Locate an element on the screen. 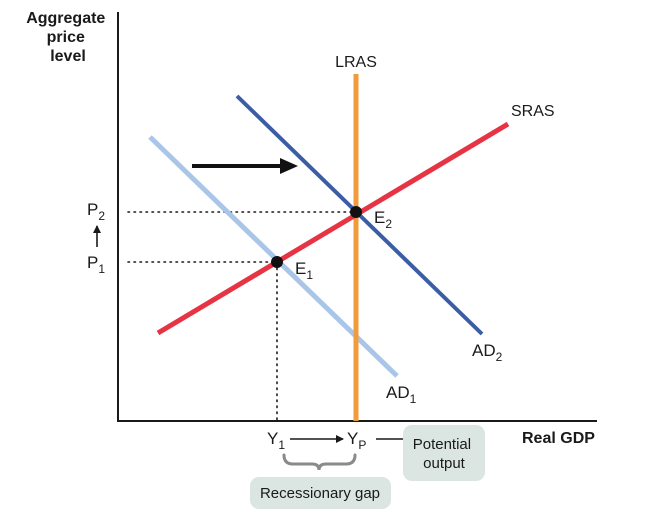  yp-label: YP is located at coordinates (356, 440).